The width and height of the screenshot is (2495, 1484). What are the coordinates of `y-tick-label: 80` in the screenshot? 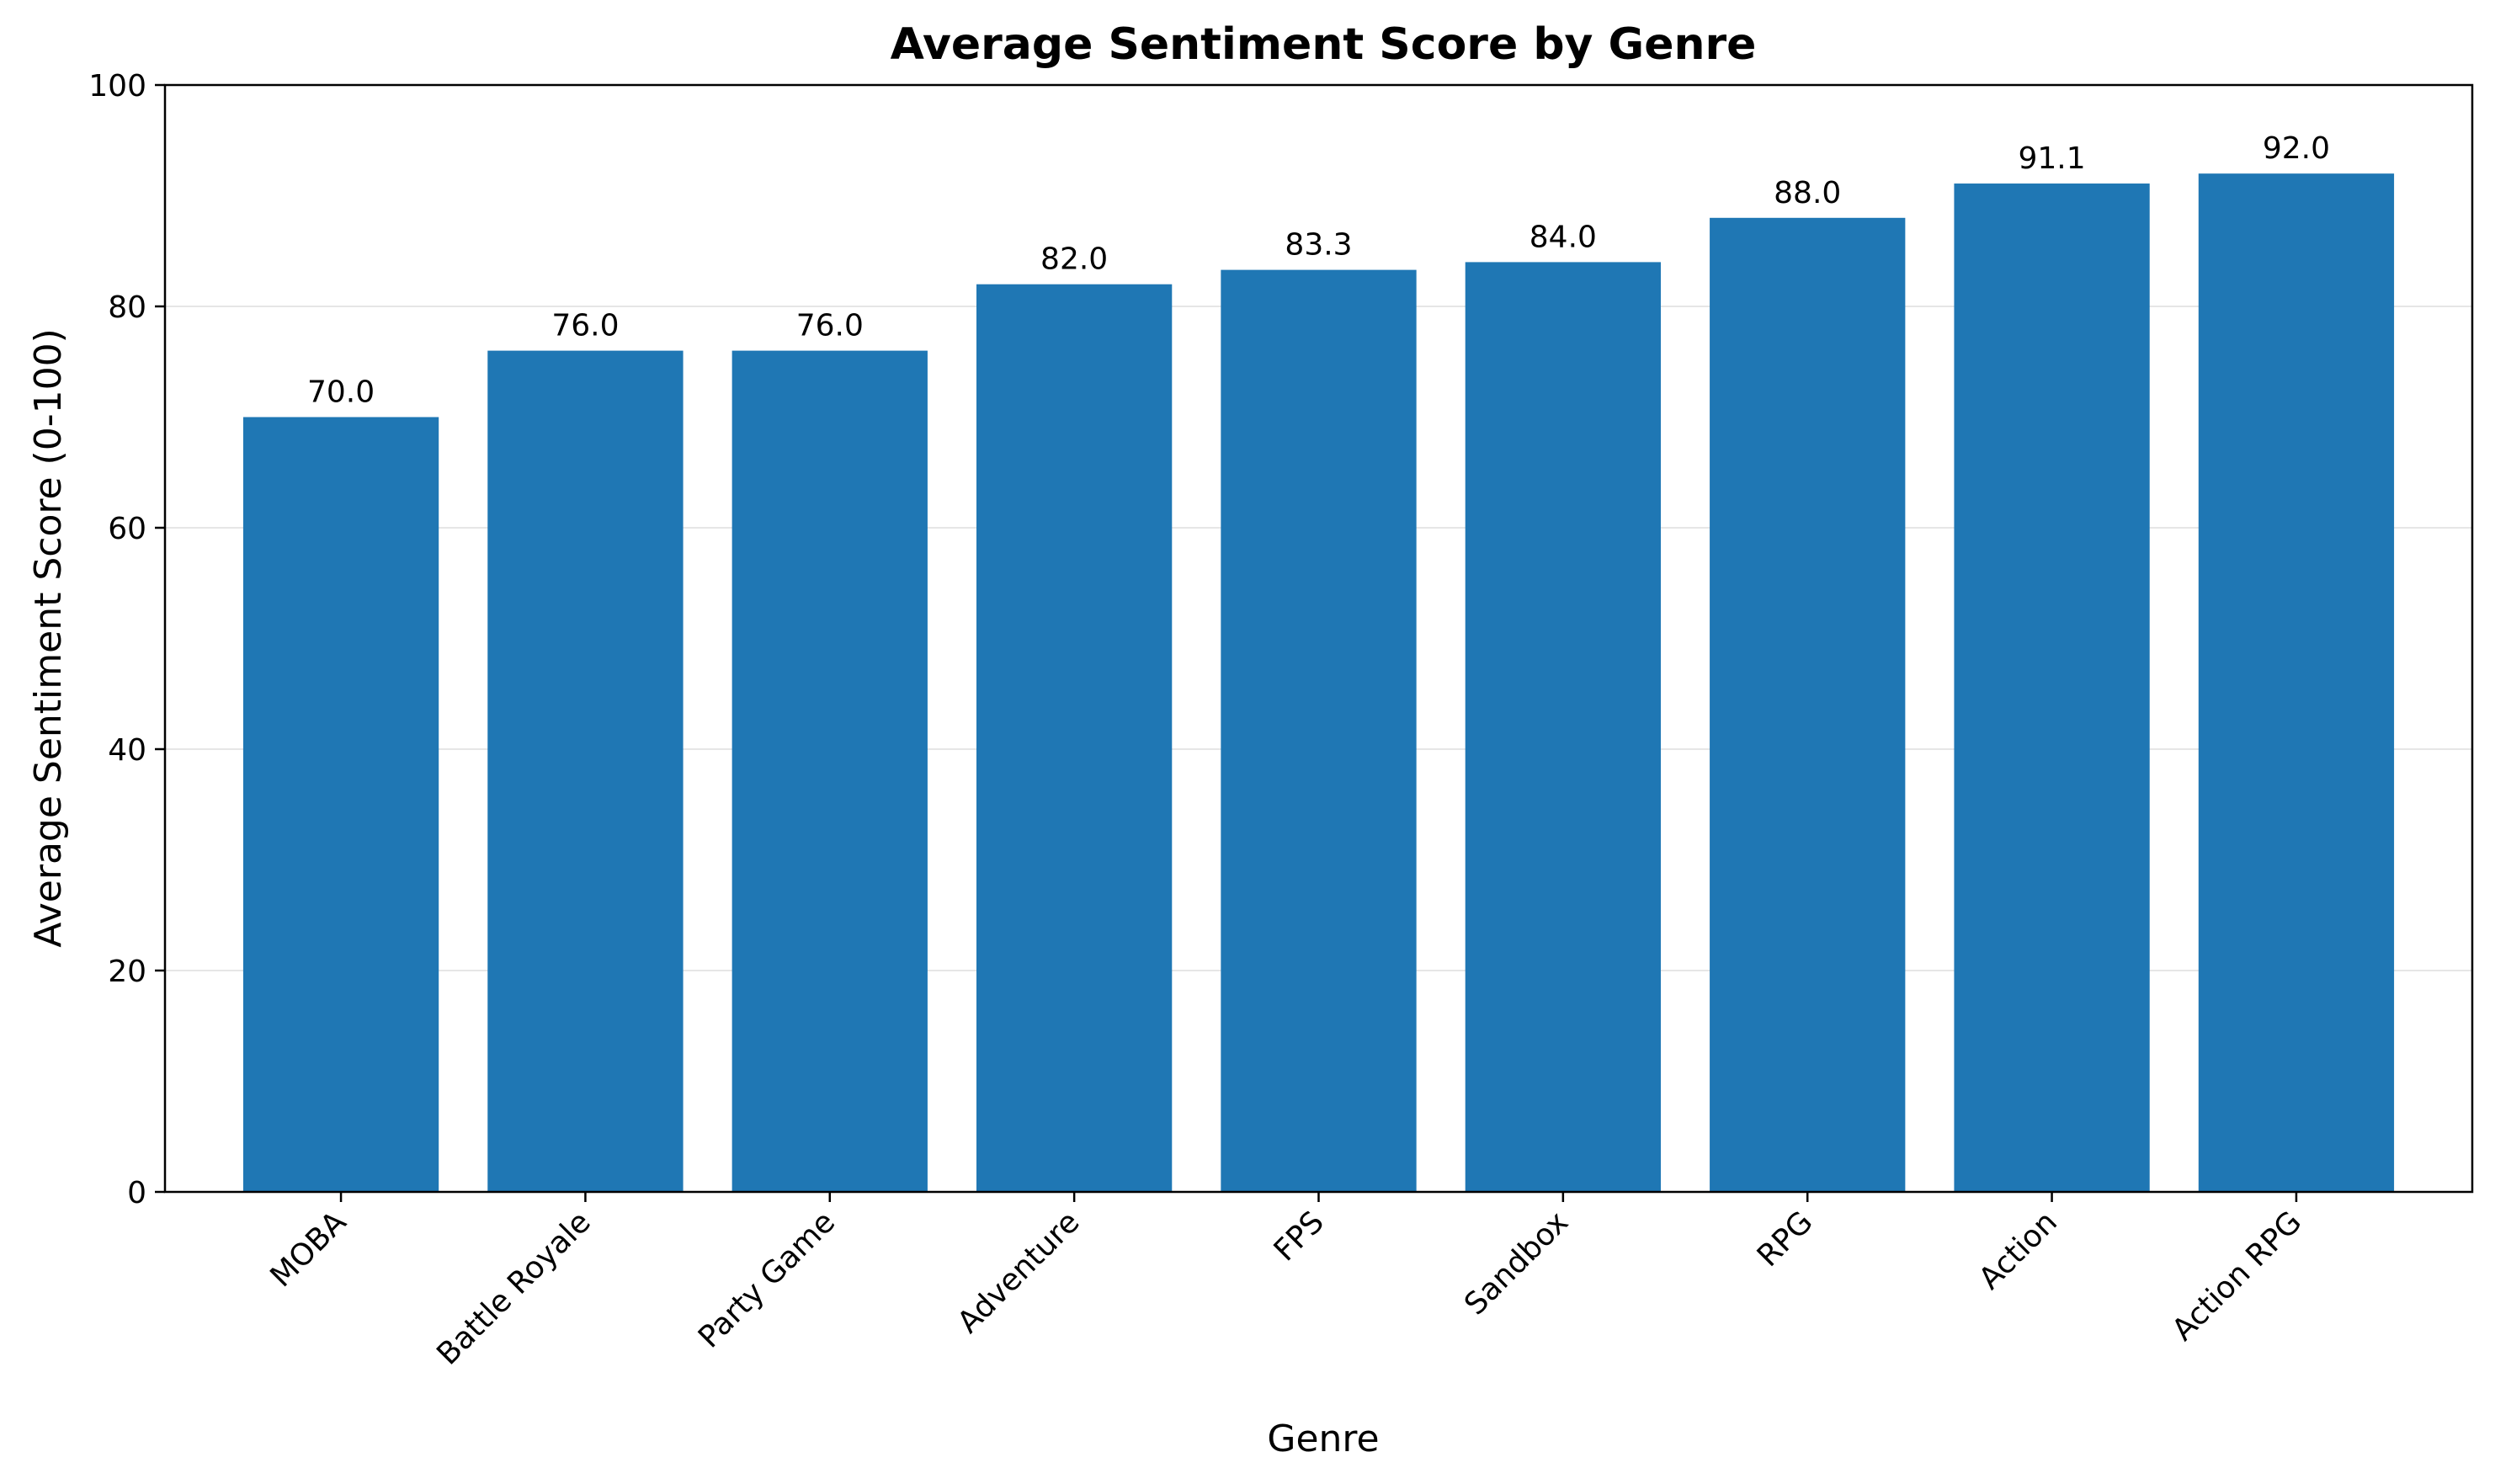 It's located at (127, 307).